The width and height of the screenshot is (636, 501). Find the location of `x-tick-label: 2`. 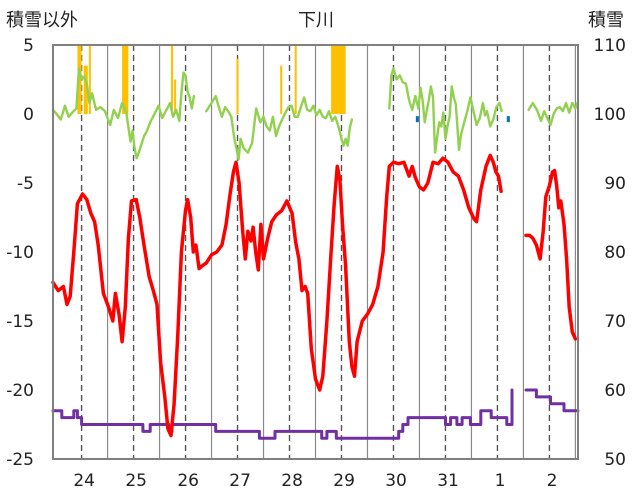

x-tick-label: 2 is located at coordinates (552, 481).